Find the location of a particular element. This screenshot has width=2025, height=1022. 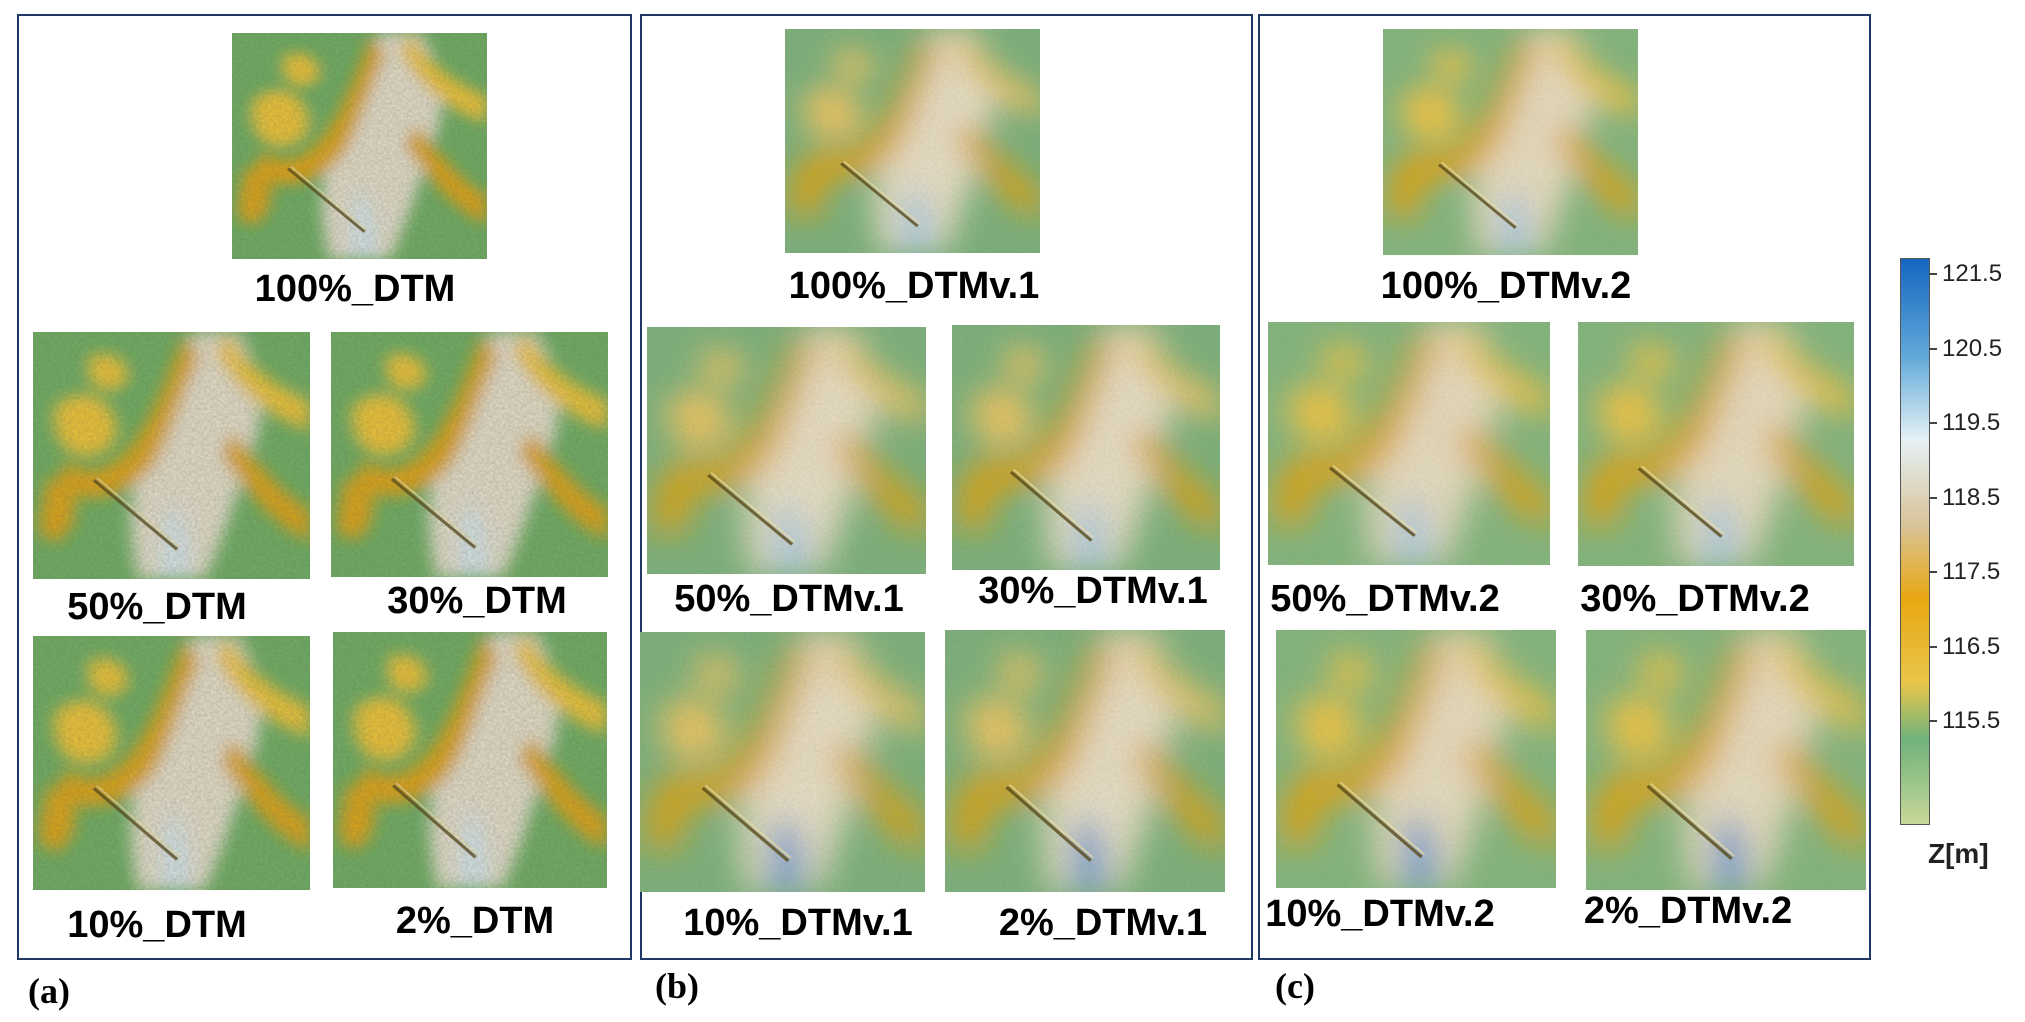

legend-tick-label: 116.5 is located at coordinates (1971, 646).